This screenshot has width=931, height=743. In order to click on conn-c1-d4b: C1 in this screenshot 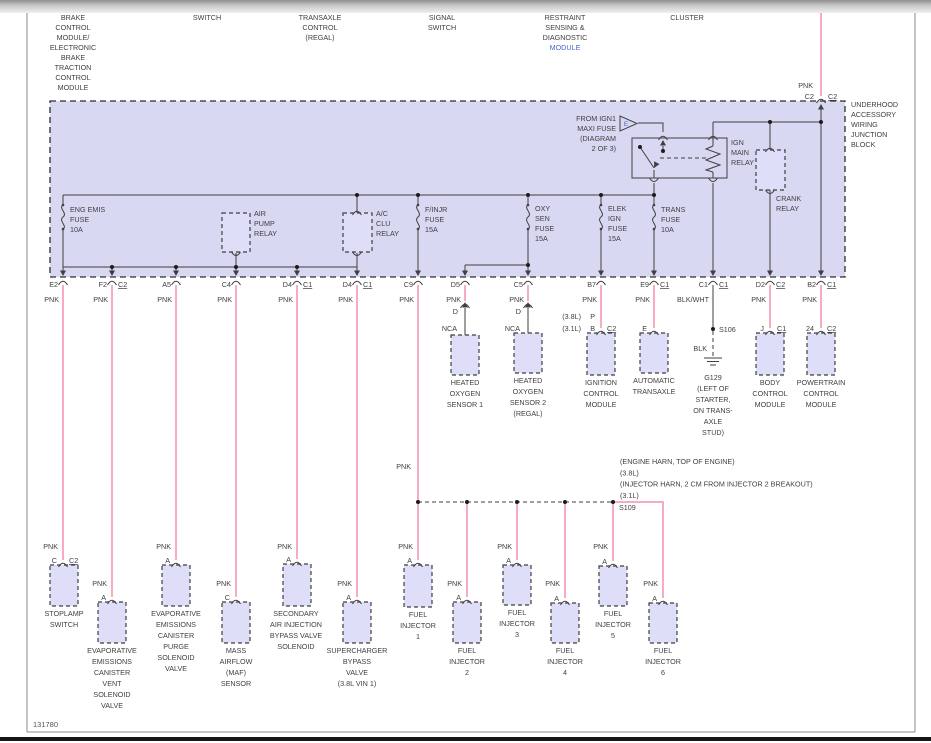, I will do `click(367, 284)`.